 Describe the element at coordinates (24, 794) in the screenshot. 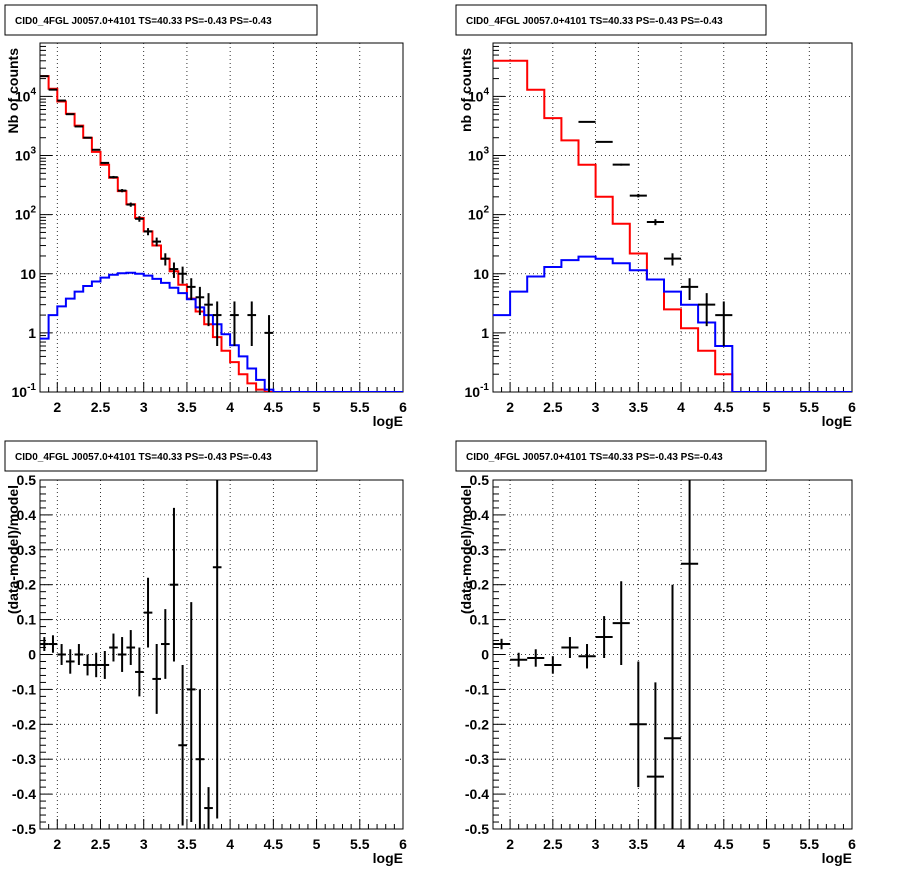

I see `y-tick-label: -0.4` at that location.